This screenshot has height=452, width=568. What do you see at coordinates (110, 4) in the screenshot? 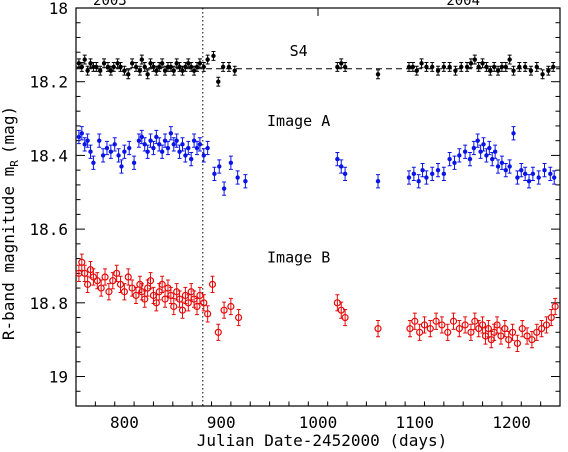
I see `top-year-label: 2003` at bounding box center [110, 4].